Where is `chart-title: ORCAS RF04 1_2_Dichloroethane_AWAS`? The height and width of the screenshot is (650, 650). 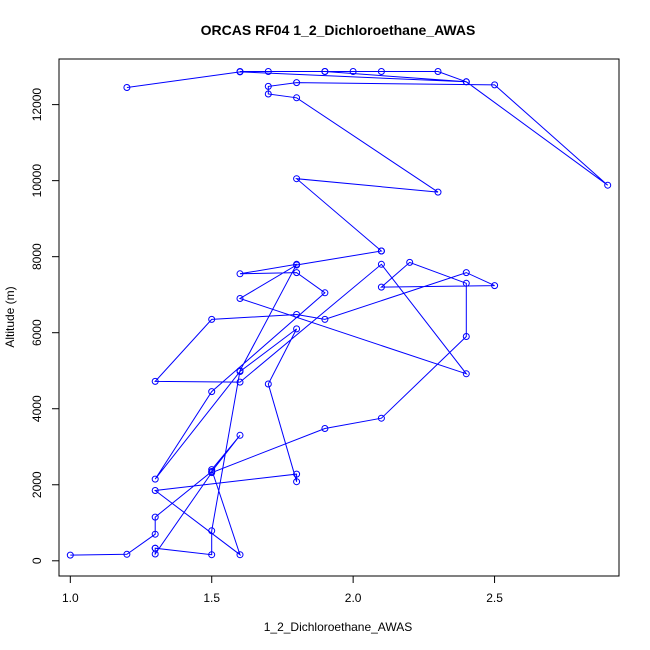 chart-title: ORCAS RF04 1_2_Dichloroethane_AWAS is located at coordinates (338, 30).